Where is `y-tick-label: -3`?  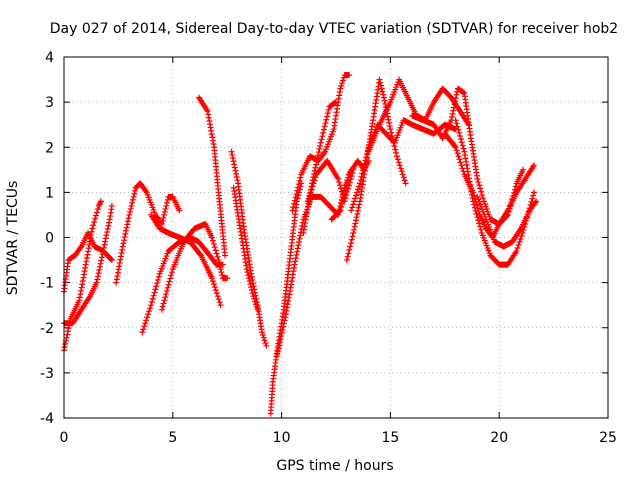 y-tick-label: -3 is located at coordinates (47, 374).